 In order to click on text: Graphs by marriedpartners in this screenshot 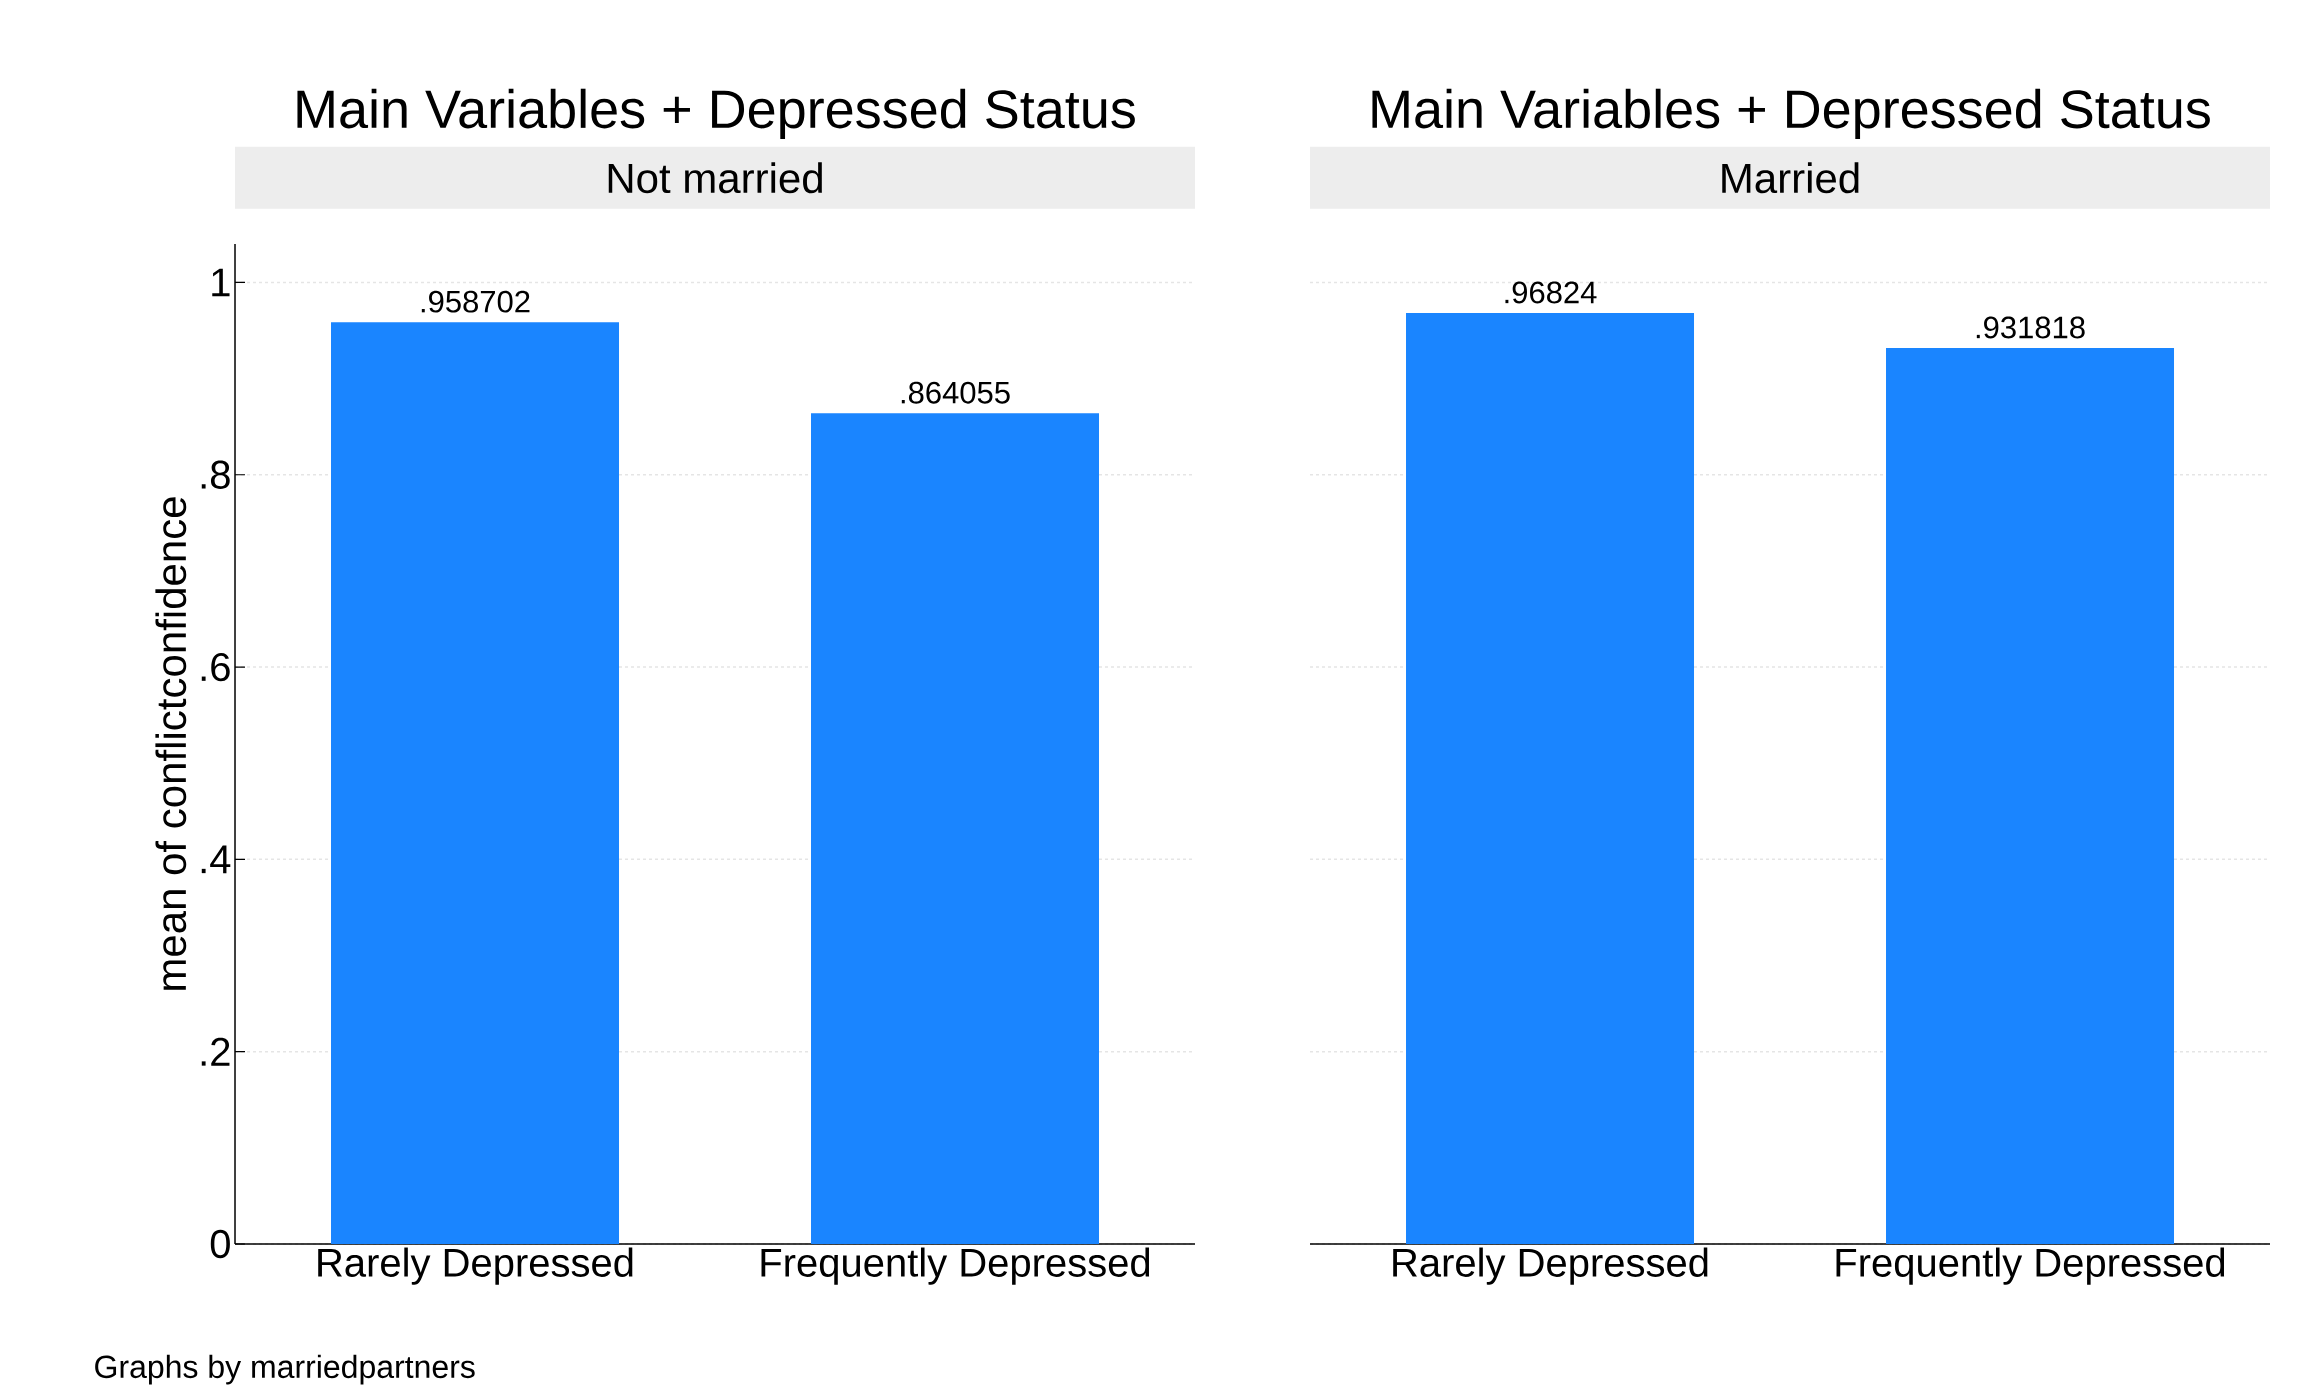, I will do `click(285, 1369)`.